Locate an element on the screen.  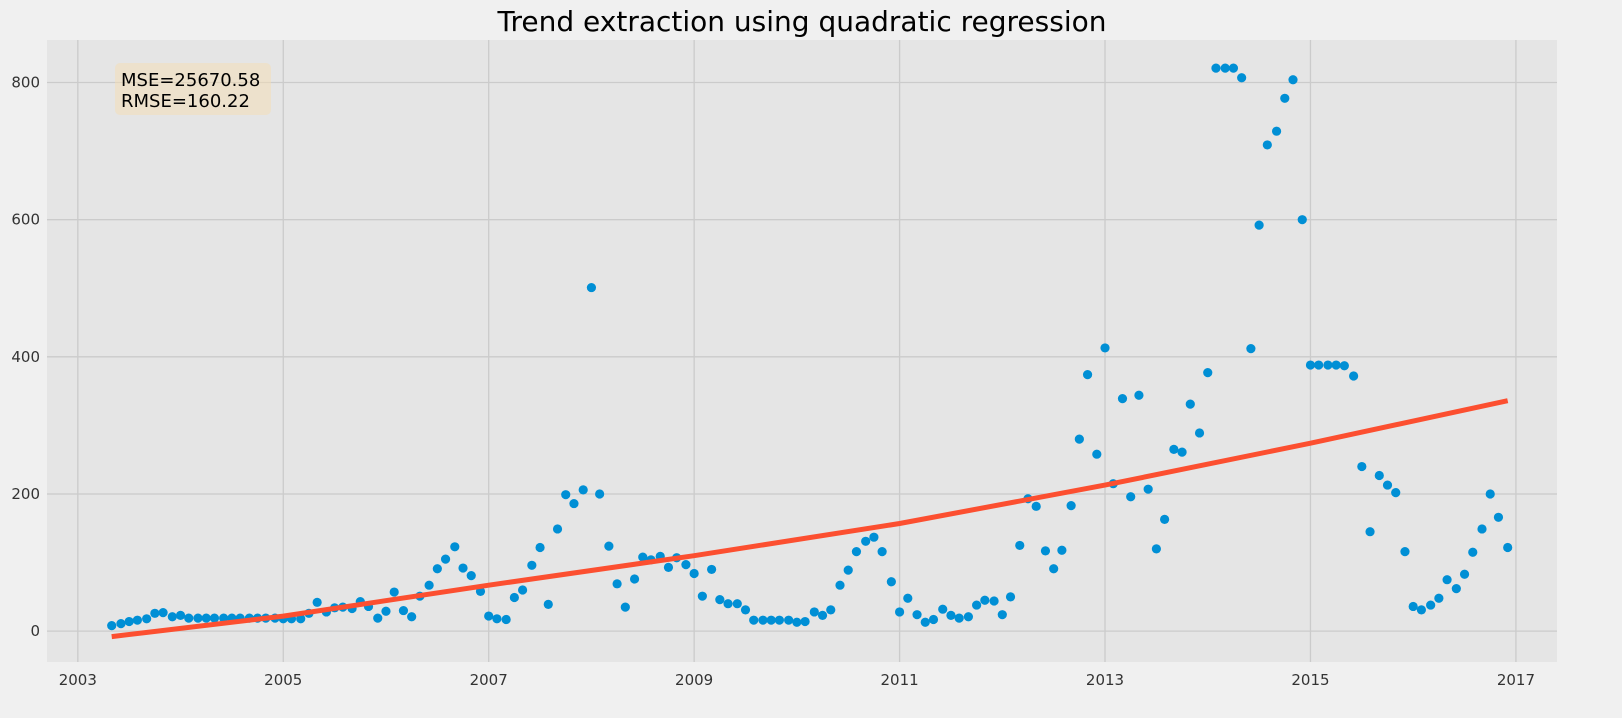
x-tick-label: 2015 is located at coordinates (1310, 680).